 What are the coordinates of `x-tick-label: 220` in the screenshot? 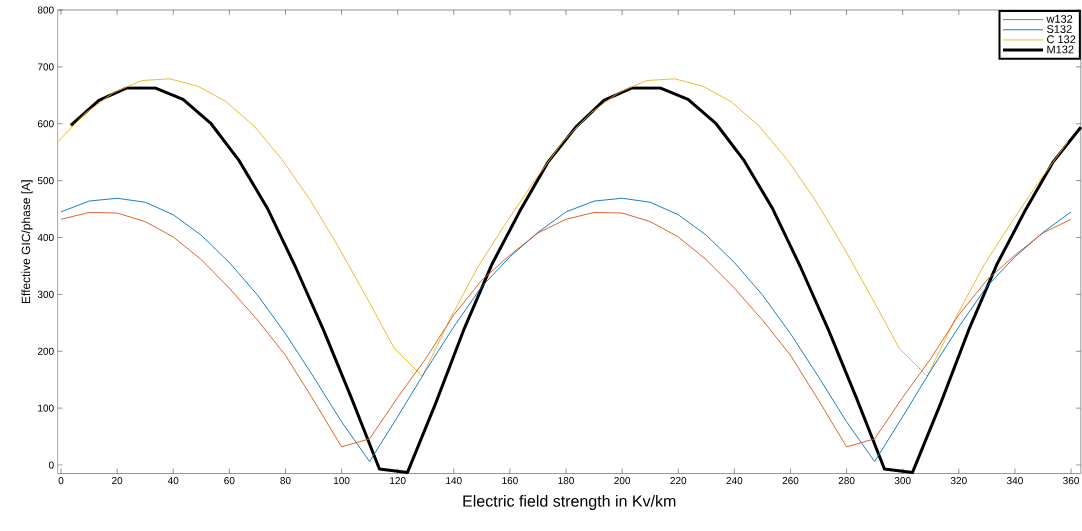 It's located at (678, 481).